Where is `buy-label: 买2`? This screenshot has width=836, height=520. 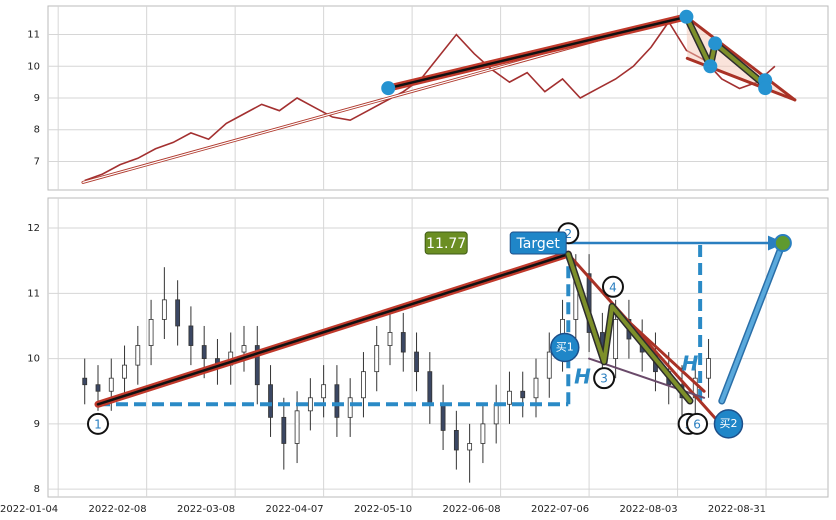 buy-label: 买2 is located at coordinates (728, 423).